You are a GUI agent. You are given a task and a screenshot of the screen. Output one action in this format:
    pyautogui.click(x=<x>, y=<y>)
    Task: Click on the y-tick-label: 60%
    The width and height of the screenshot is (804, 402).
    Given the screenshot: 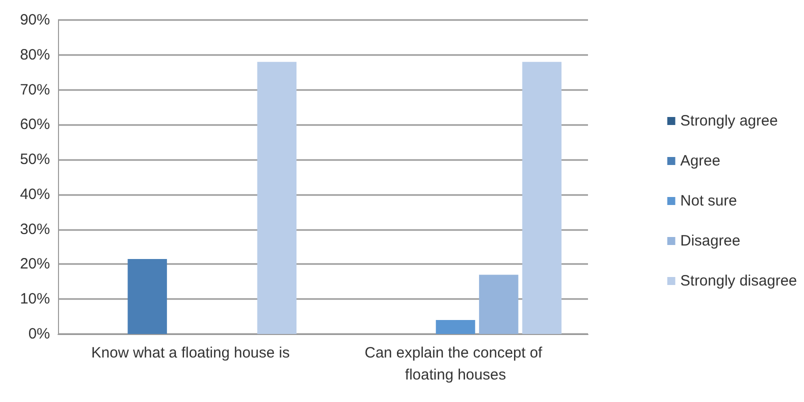 What is the action you would take?
    pyautogui.click(x=35, y=125)
    